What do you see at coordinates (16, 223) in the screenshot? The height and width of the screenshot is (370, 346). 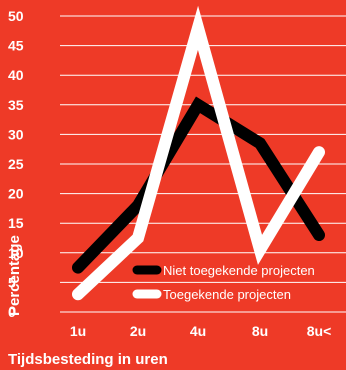 I see `y-tick-label: 15` at bounding box center [16, 223].